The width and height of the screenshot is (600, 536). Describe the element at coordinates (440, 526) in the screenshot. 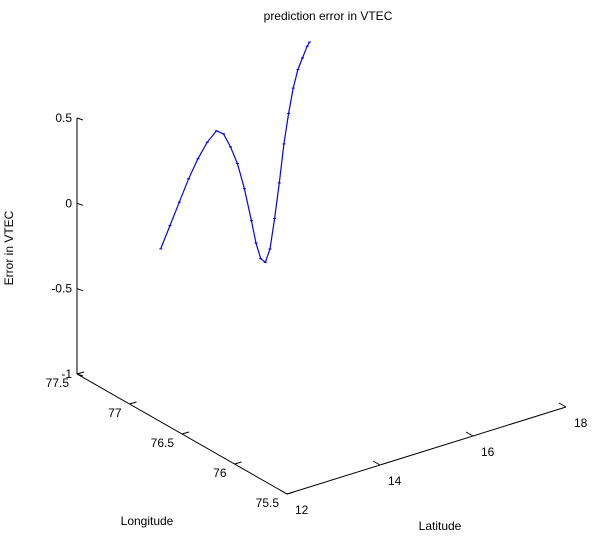

I see `x-axis-label: Latitude` at that location.